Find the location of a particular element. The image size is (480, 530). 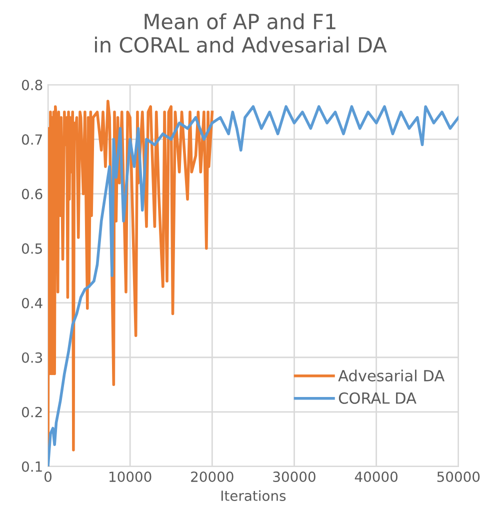

legend-label: Advesarial DA is located at coordinates (391, 376).